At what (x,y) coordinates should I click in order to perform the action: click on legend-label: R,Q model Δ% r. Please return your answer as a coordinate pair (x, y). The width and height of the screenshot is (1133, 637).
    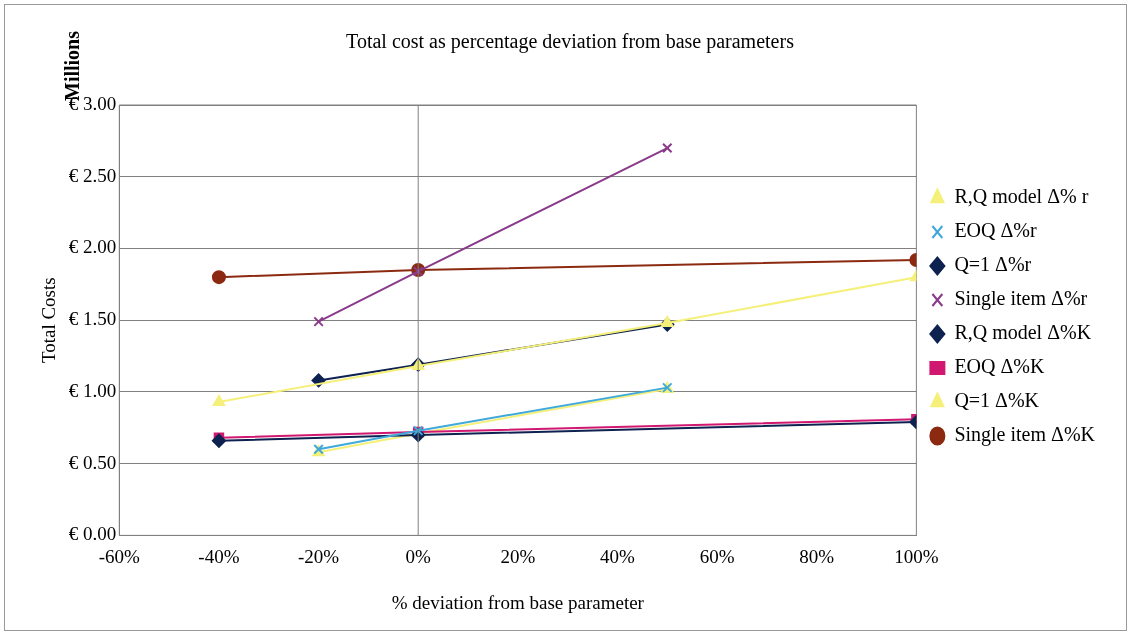
    Looking at the image, I should click on (1021, 196).